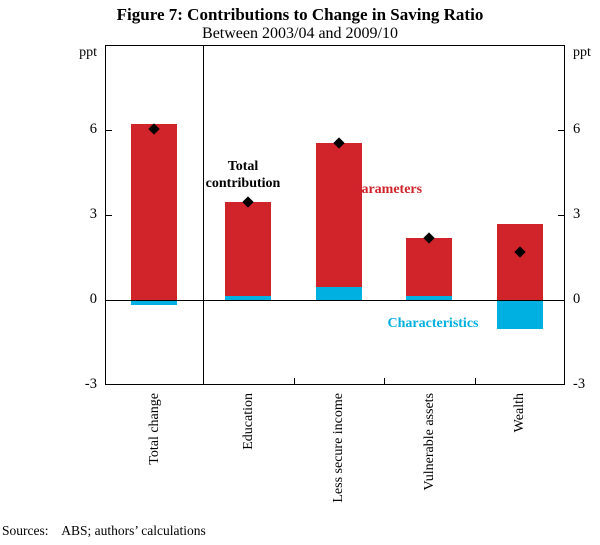 The width and height of the screenshot is (600, 545). Describe the element at coordinates (433, 323) in the screenshot. I see `annotation-characteristics: Characteristics` at that location.